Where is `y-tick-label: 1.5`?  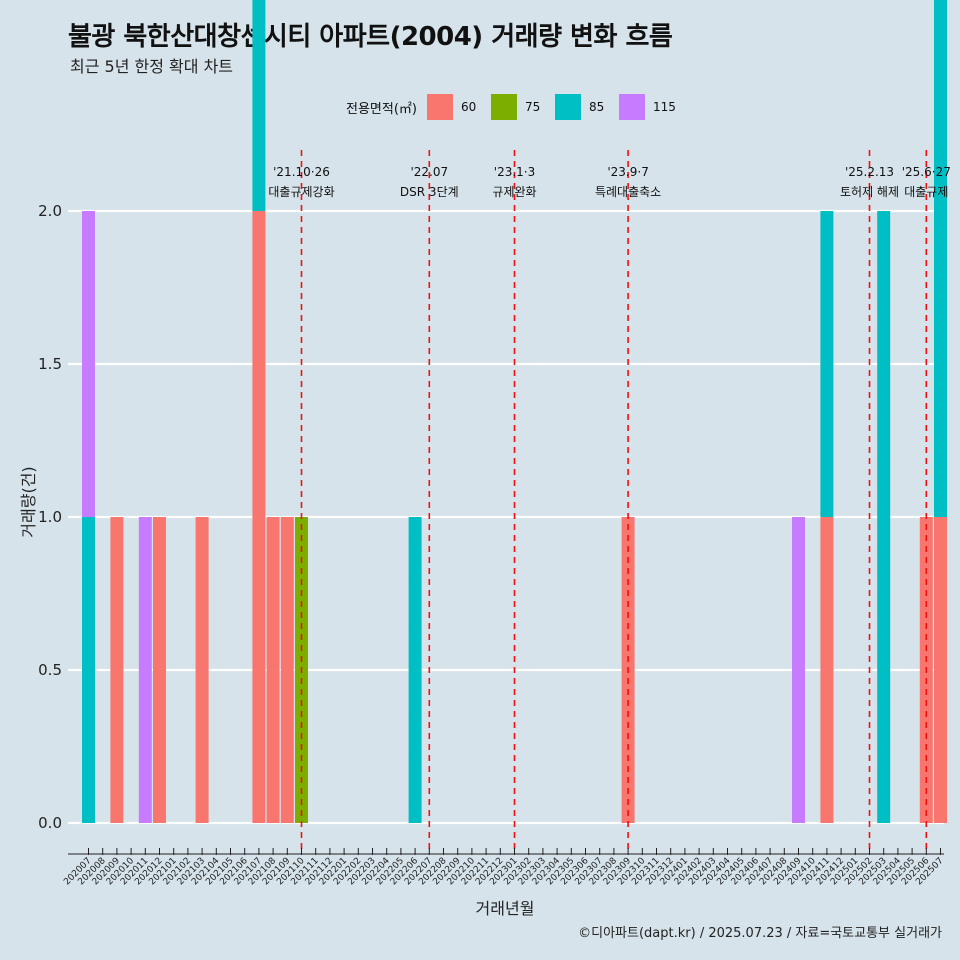
y-tick-label: 1.5 is located at coordinates (50, 364).